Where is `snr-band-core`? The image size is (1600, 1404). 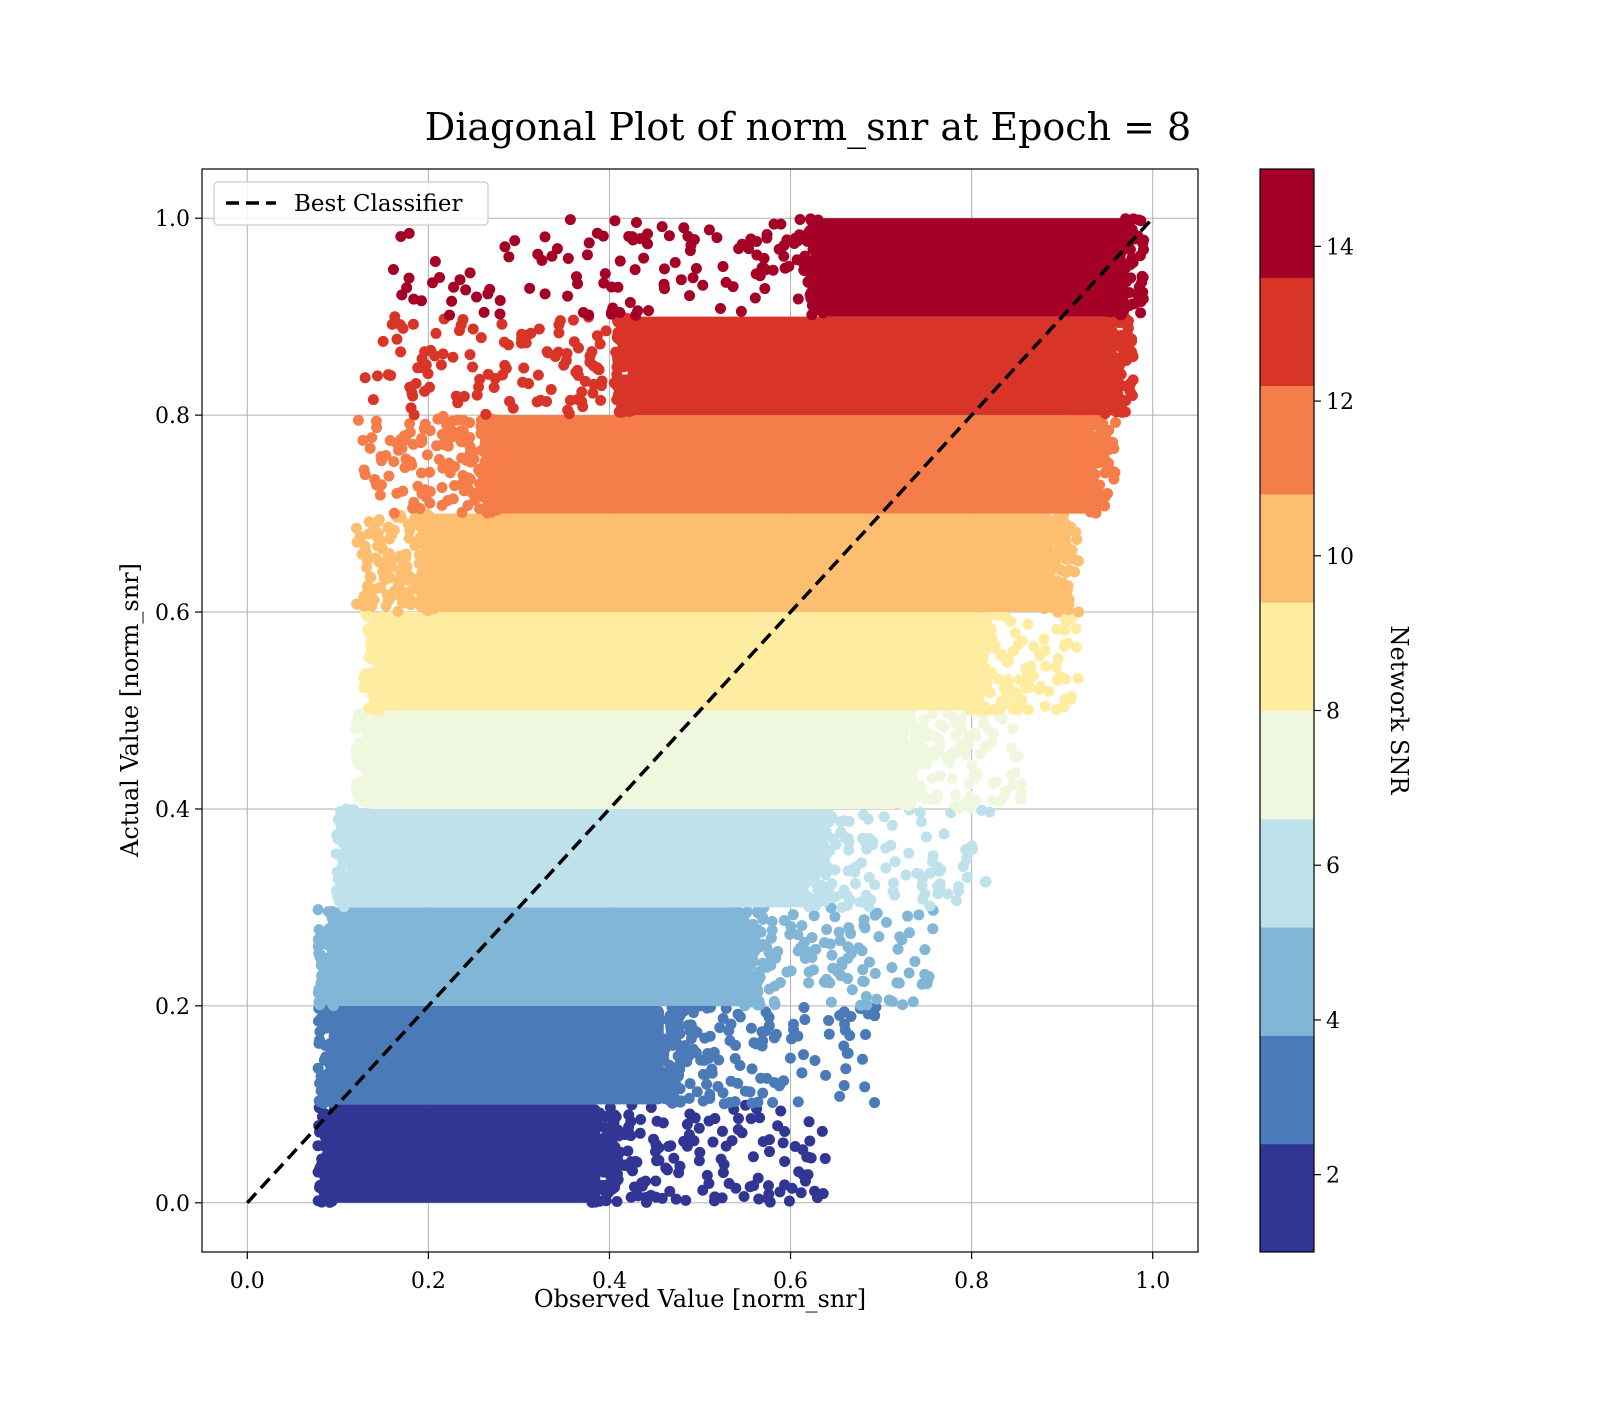 snr-band-core is located at coordinates (537, 956).